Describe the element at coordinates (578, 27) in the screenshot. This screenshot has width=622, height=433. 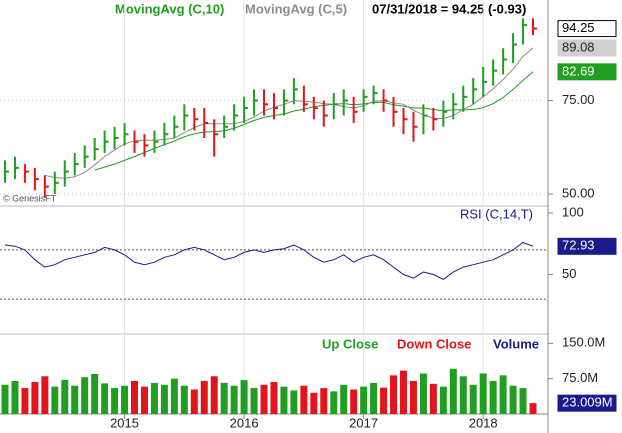
I see `last-value-label: 94.25` at that location.